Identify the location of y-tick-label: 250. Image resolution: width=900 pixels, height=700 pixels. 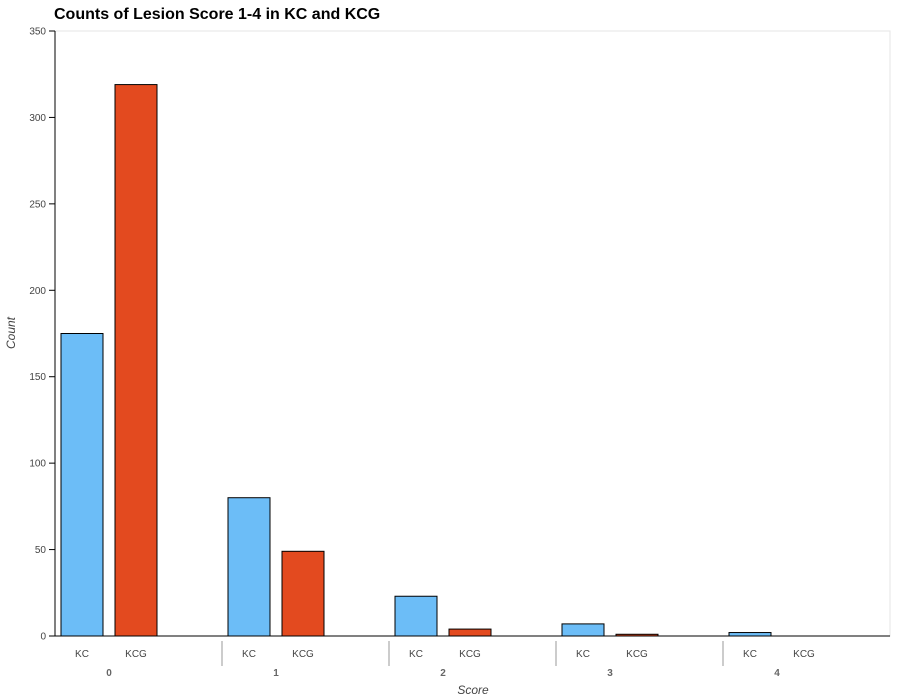
(37, 204).